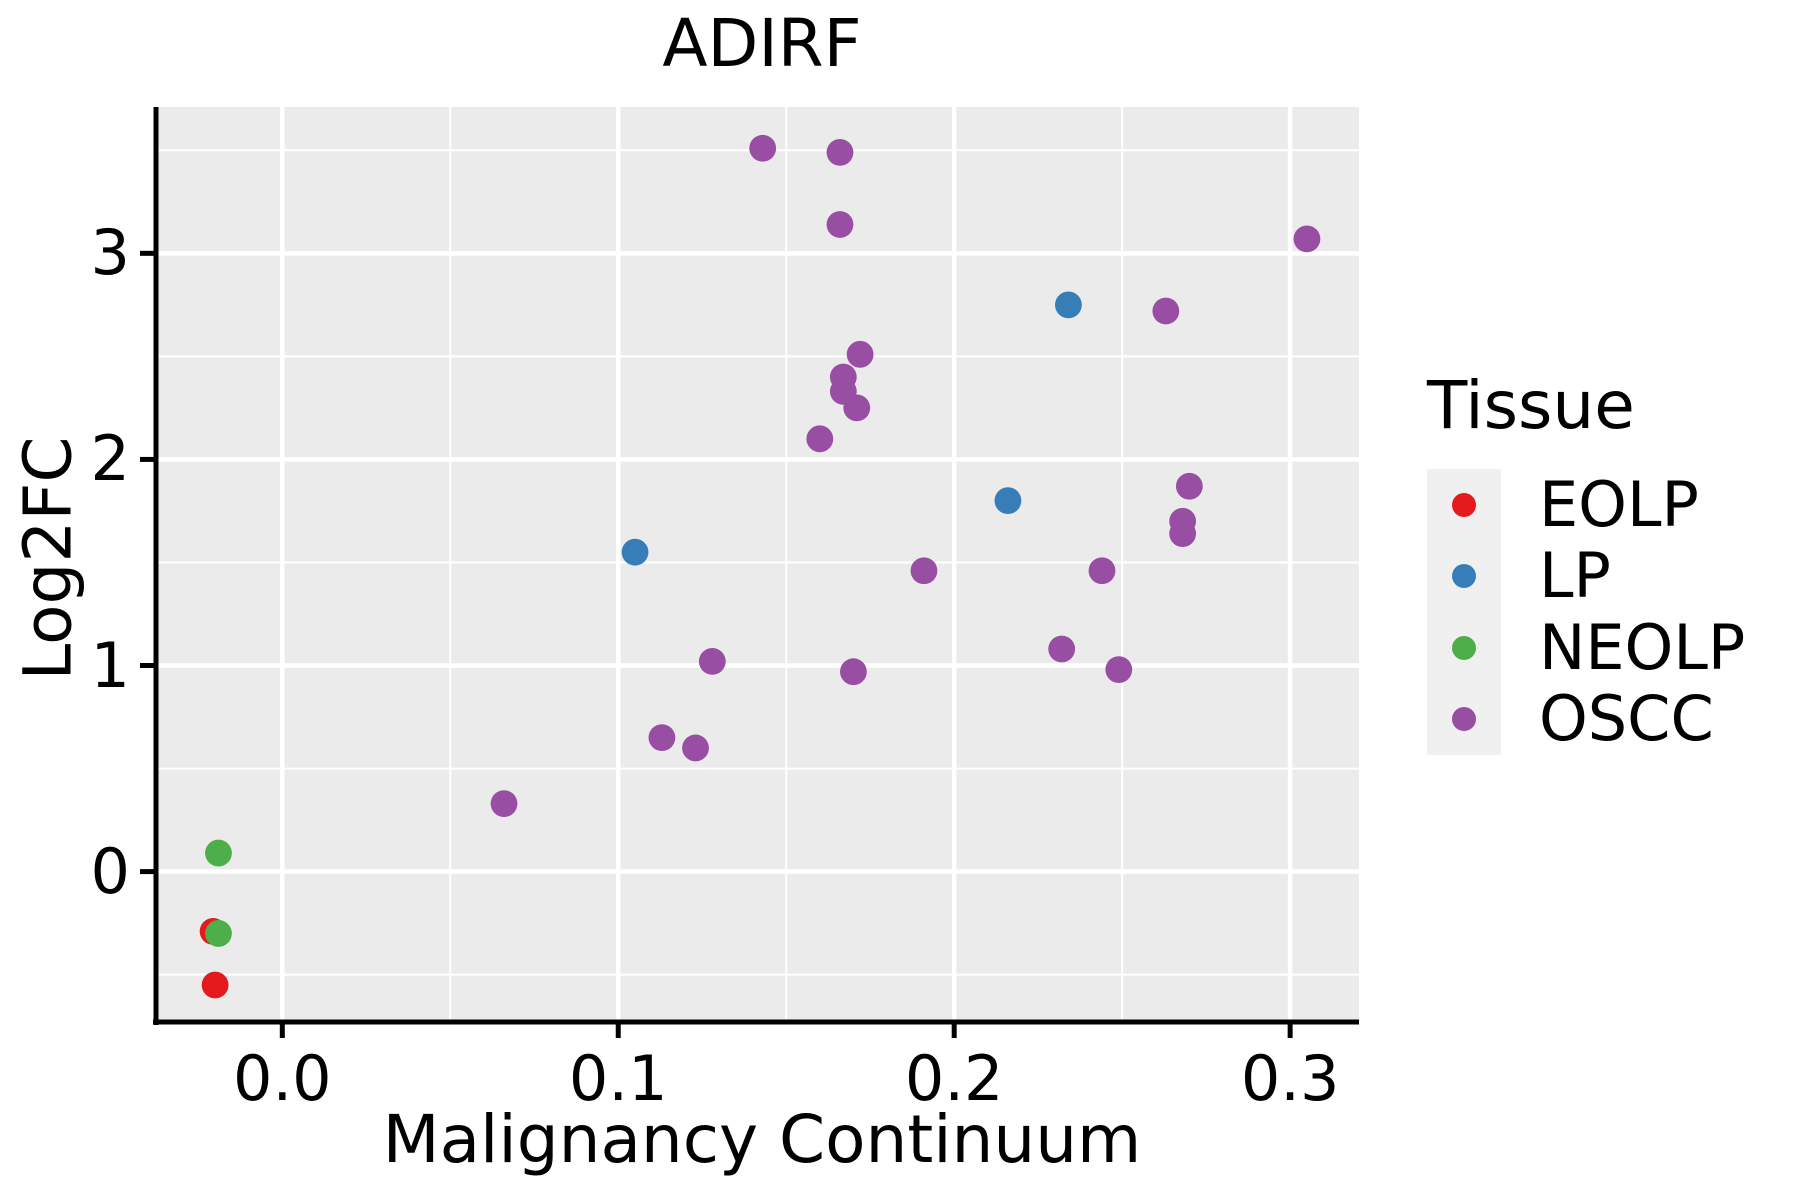 The height and width of the screenshot is (1200, 1800). Describe the element at coordinates (1619, 504) in the screenshot. I see `legend-label-eolp: EOLP` at that location.